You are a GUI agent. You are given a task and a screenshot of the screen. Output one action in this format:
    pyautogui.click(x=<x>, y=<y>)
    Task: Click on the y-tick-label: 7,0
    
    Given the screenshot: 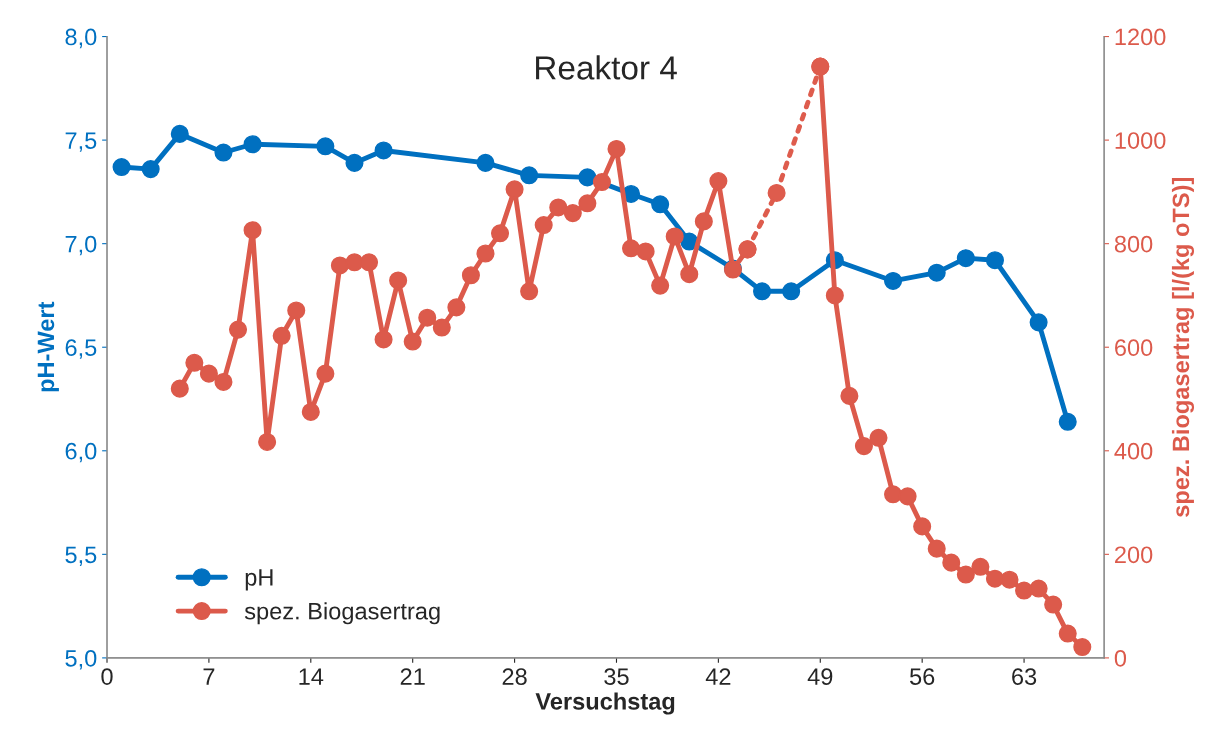 What is the action you would take?
    pyautogui.click(x=81, y=245)
    